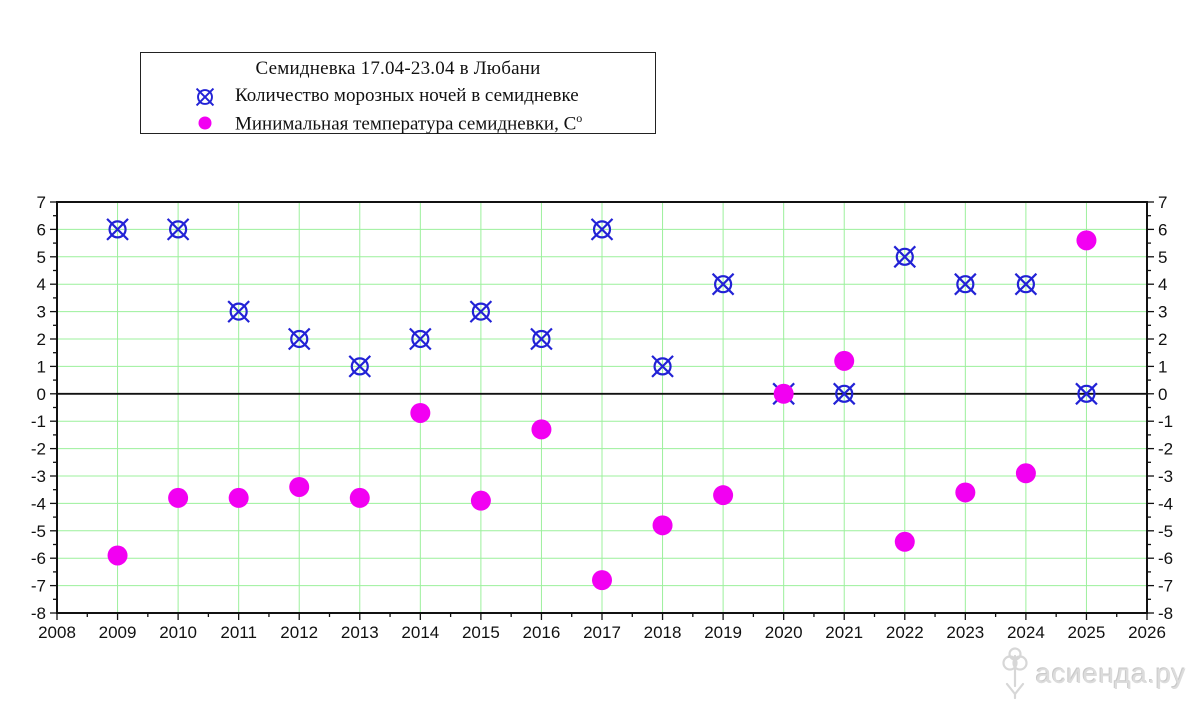 The height and width of the screenshot is (706, 1200). What do you see at coordinates (57, 632) in the screenshot?
I see `x-tick-label: 2008` at bounding box center [57, 632].